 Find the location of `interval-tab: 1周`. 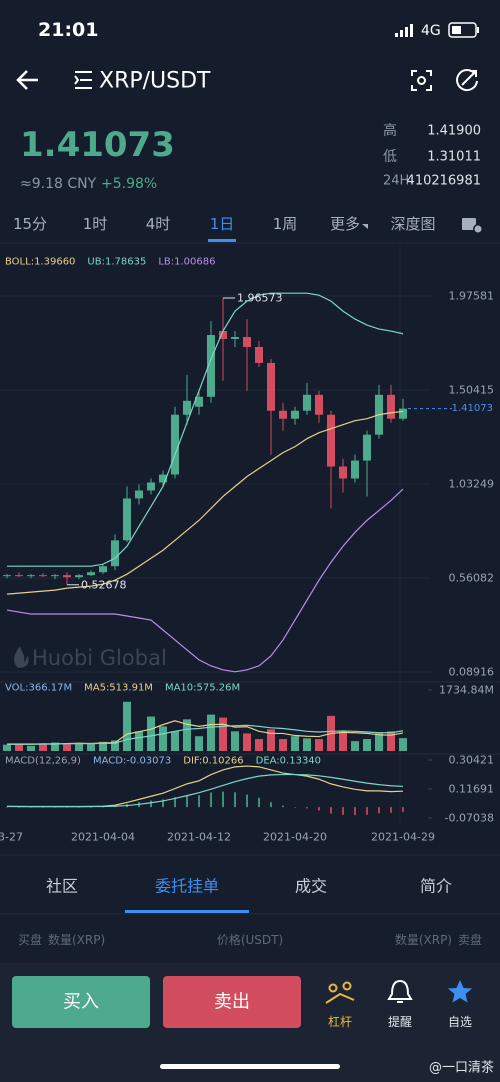

interval-tab: 1周 is located at coordinates (285, 224).